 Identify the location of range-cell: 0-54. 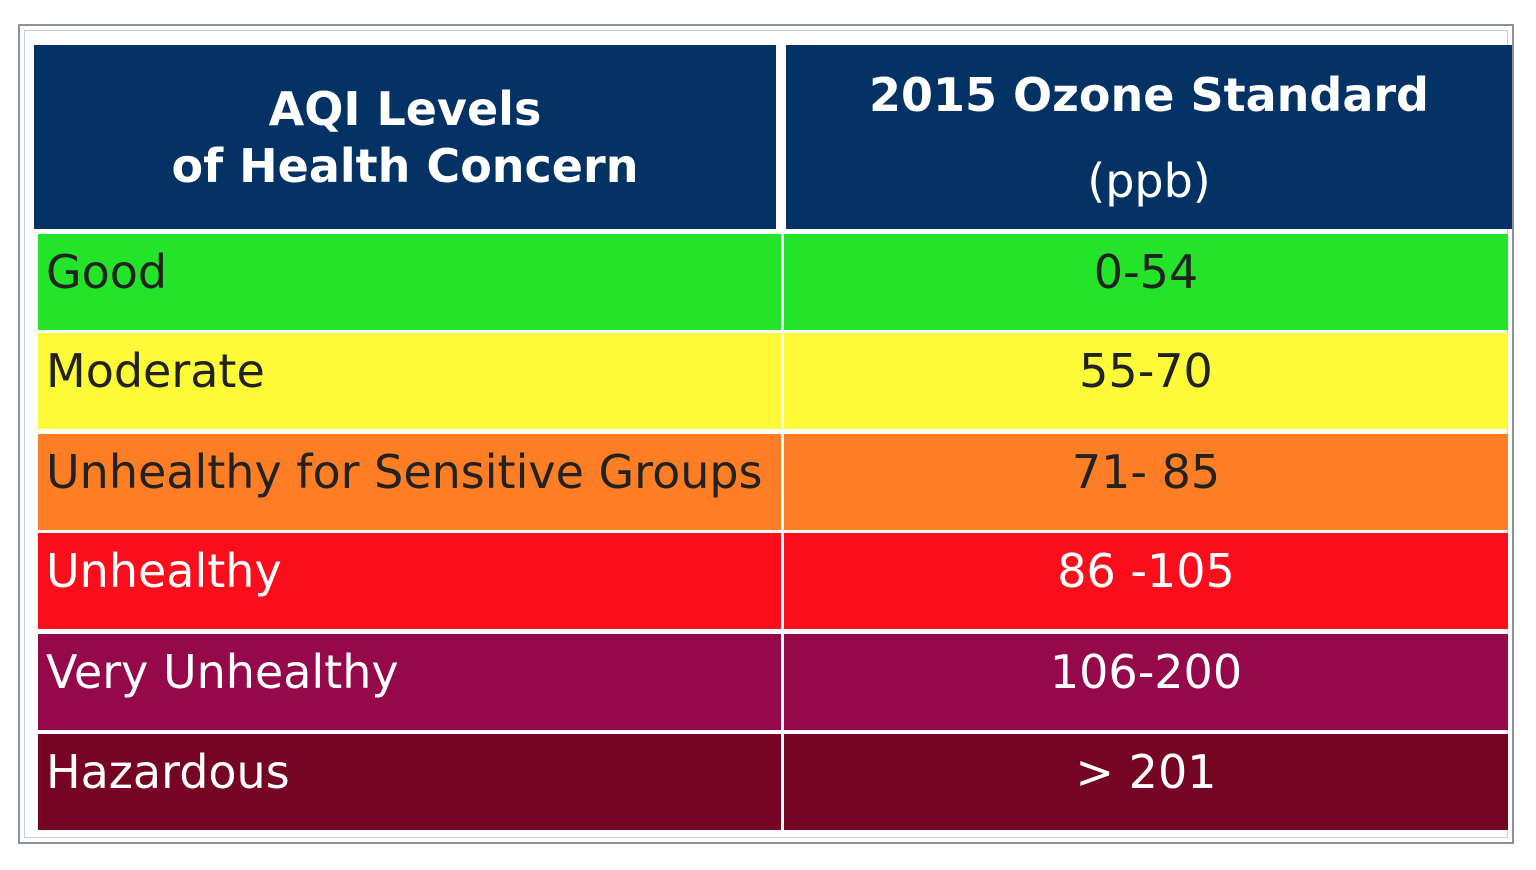
(1146, 282).